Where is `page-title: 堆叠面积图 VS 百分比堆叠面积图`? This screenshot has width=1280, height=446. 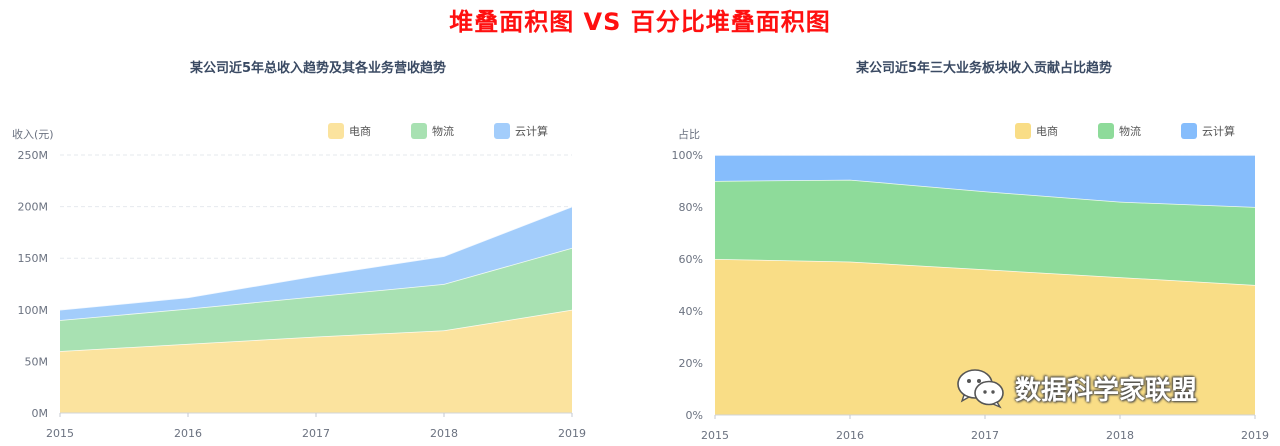
page-title: 堆叠面积图 VS 百分比堆叠面积图 is located at coordinates (640, 22).